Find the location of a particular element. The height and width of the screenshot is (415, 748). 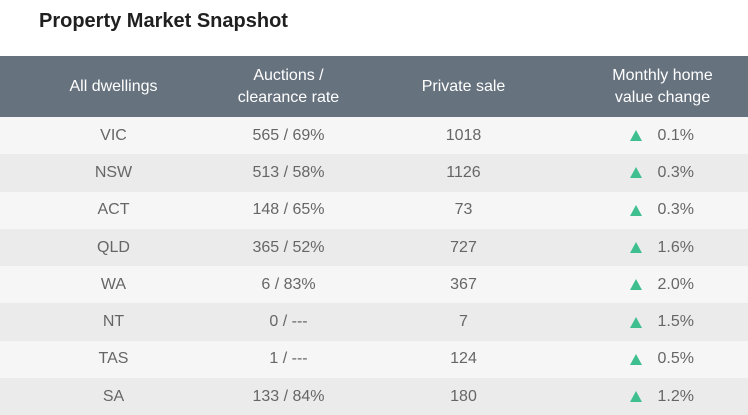

change-cell: 1.2% is located at coordinates (662, 396).